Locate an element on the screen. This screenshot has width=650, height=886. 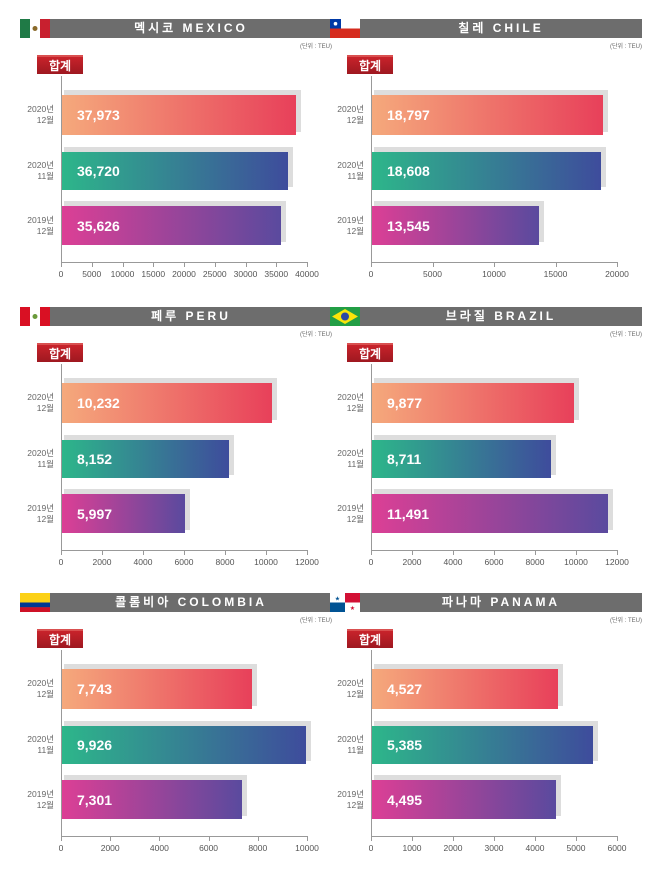
x-tick-label: 4000 is located at coordinates (143, 562).